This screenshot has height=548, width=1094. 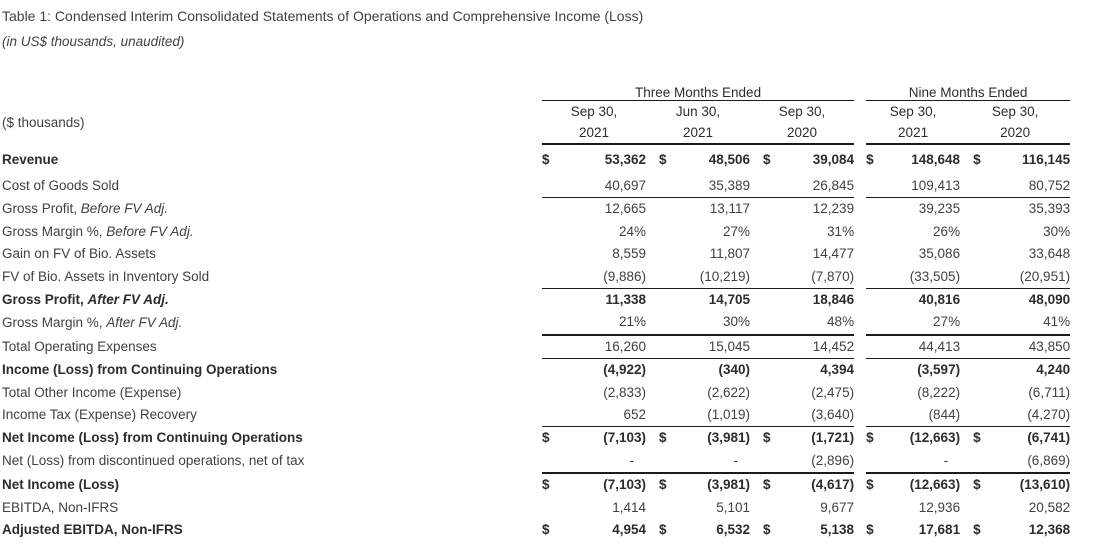 I want to click on value-cell: 14,452, so click(x=817, y=347).